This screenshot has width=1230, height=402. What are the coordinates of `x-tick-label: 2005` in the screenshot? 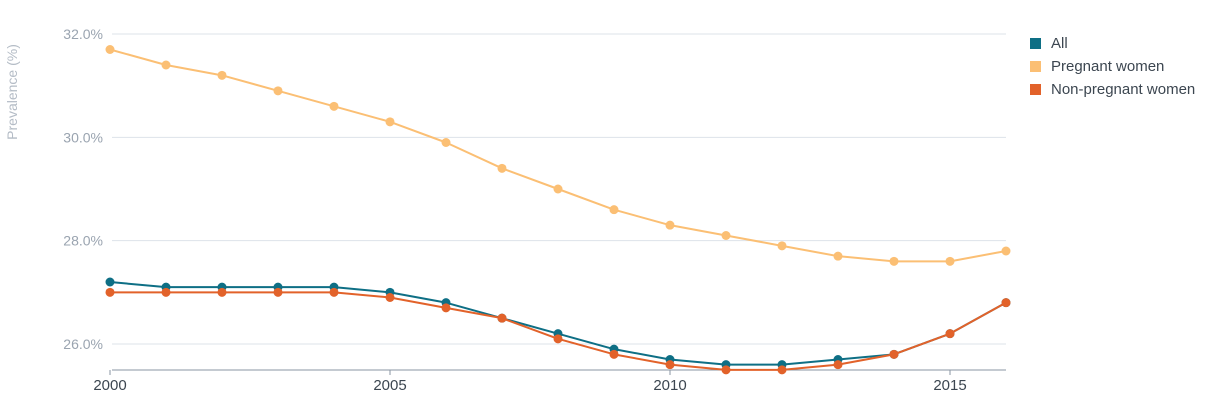 It's located at (389, 385).